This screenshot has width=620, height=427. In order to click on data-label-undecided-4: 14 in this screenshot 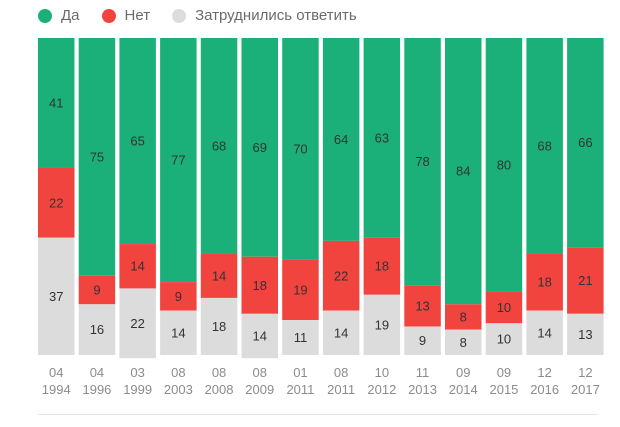, I will do `click(178, 332)`.